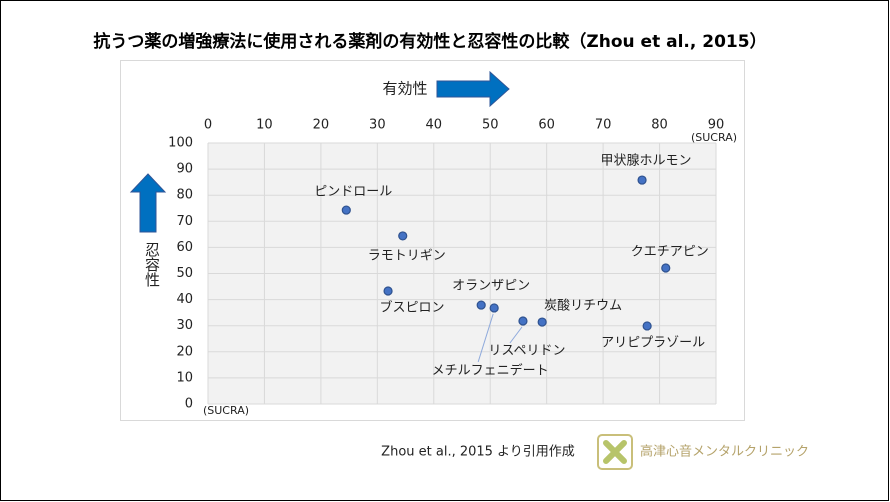 Image resolution: width=890 pixels, height=502 pixels. I want to click on clinic-name: 高津心音メンタルクリニック, so click(724, 452).